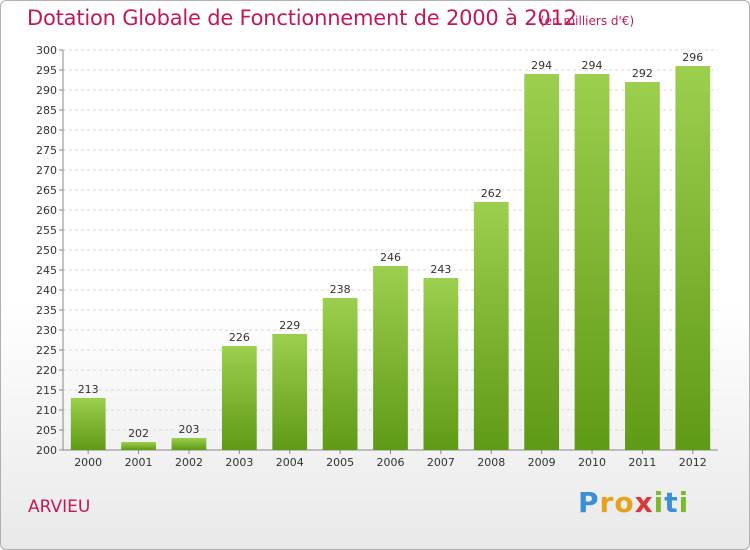  Describe the element at coordinates (587, 21) in the screenshot. I see `chart-subtitle: (en milliers d'€)` at that location.